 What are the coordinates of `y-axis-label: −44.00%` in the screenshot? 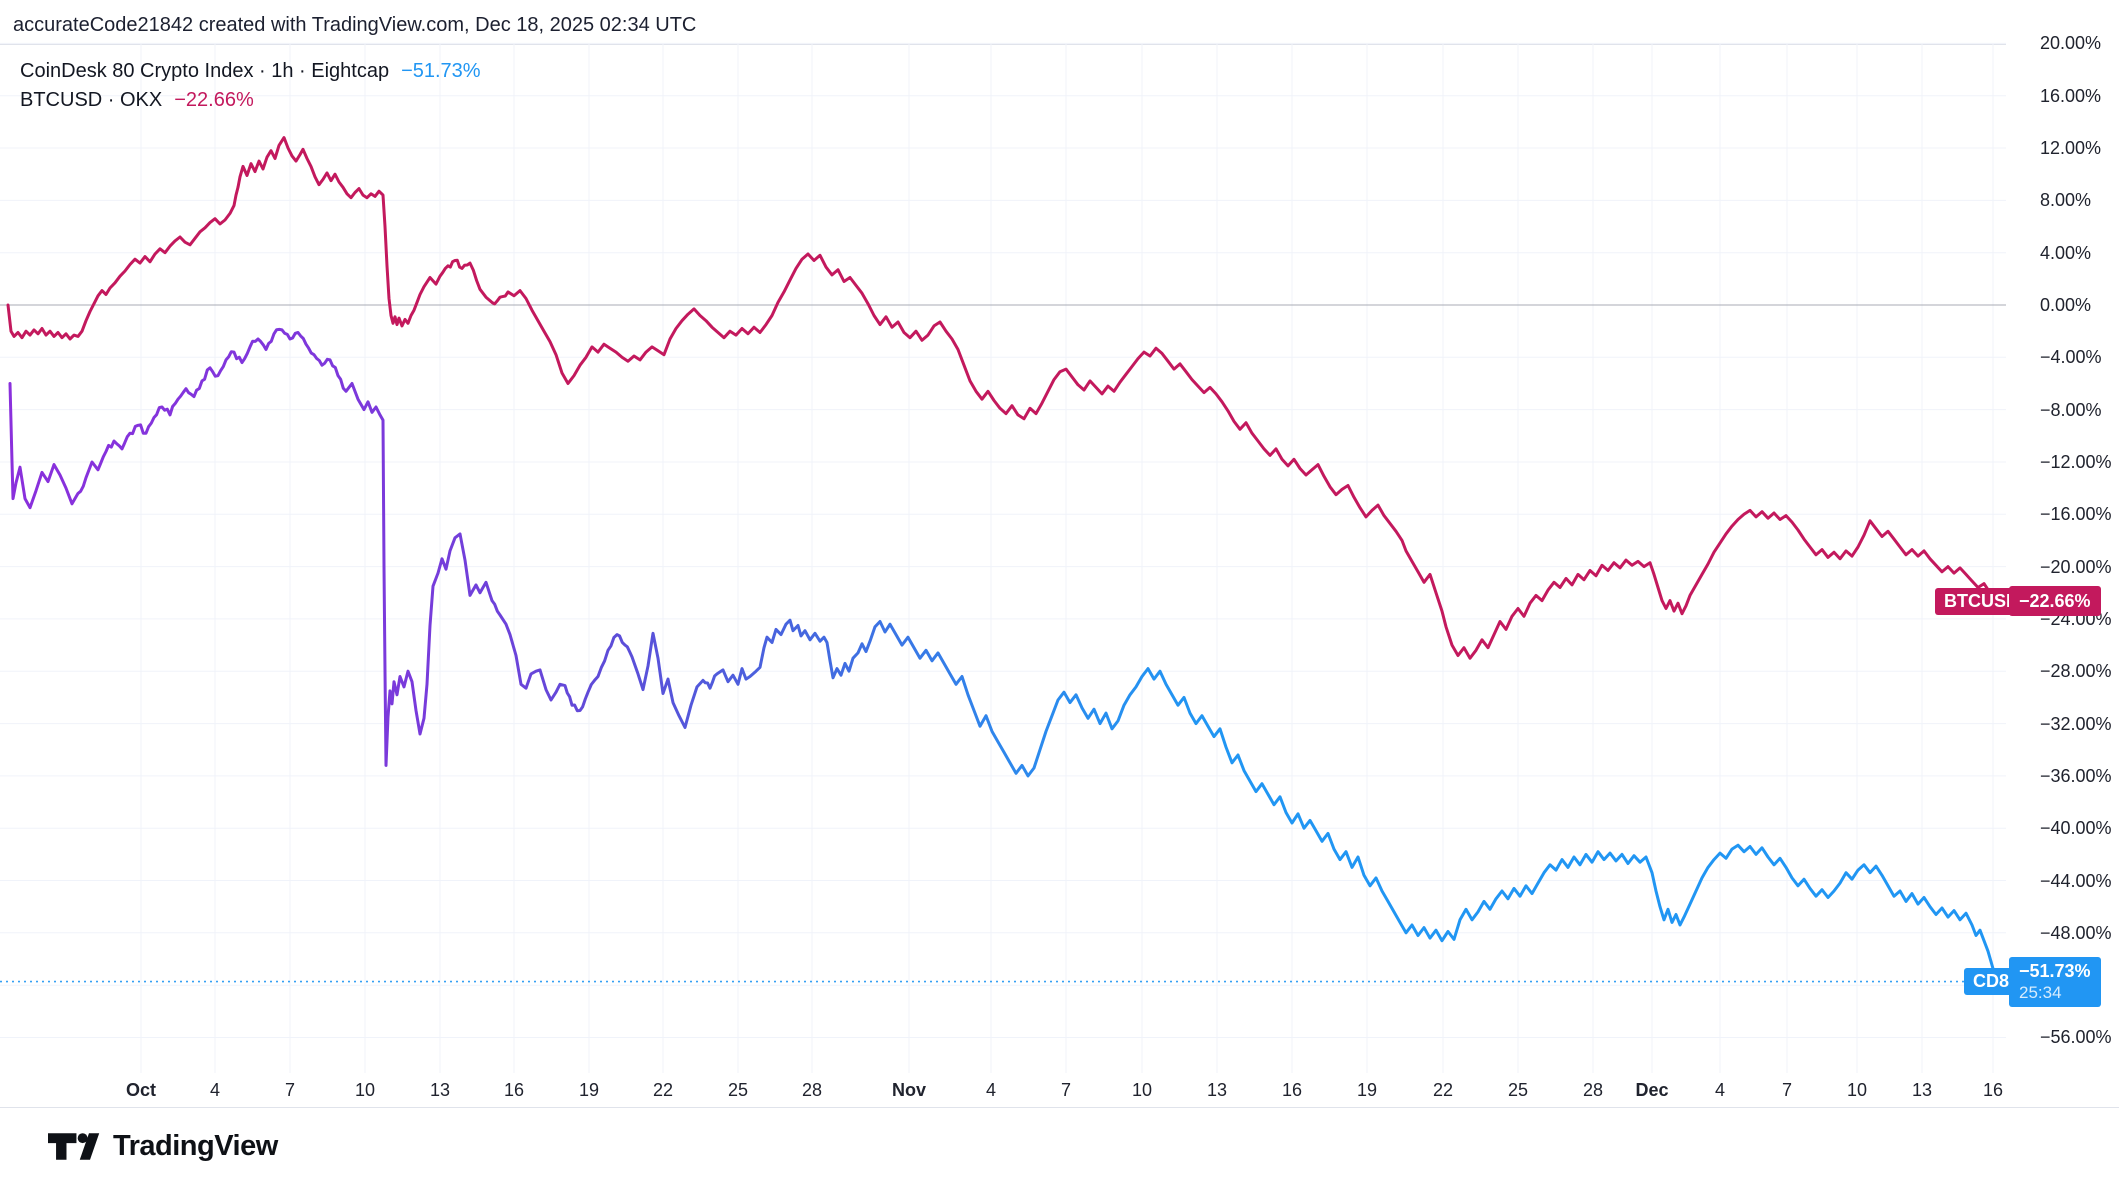 It's located at (2076, 880).